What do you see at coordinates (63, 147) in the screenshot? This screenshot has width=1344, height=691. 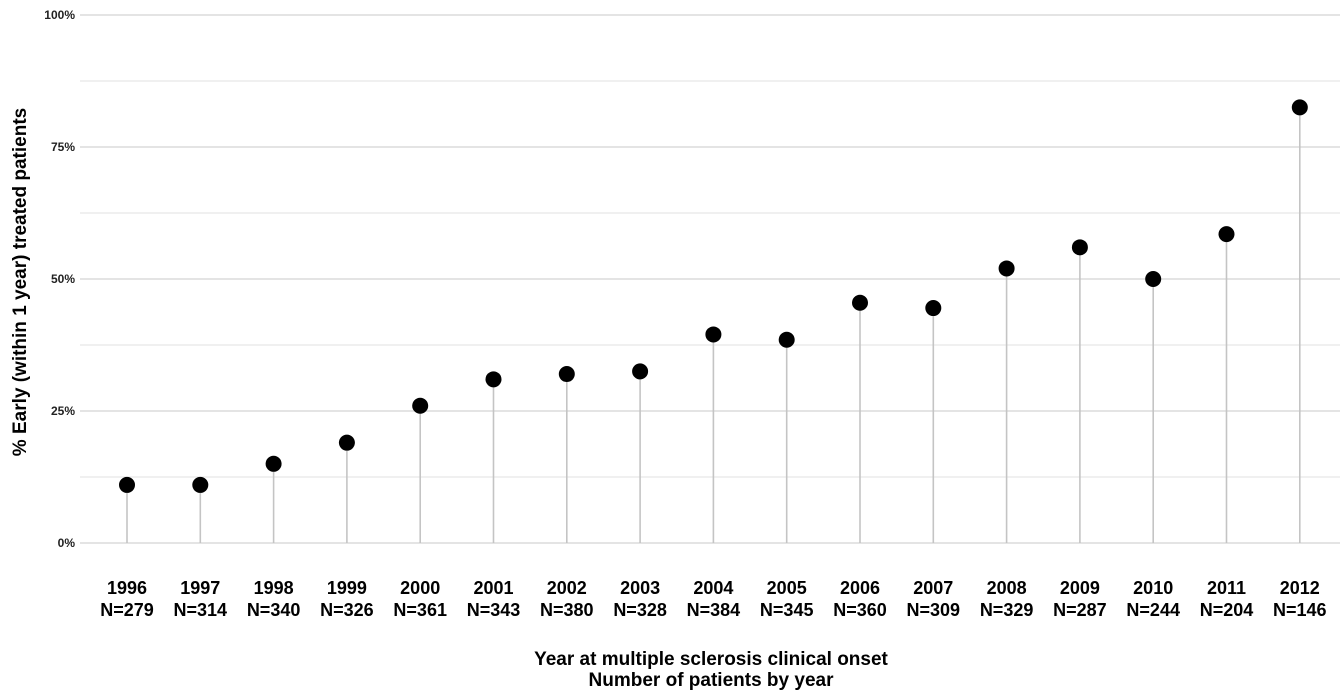 I see `y-tick-label: 75%` at bounding box center [63, 147].